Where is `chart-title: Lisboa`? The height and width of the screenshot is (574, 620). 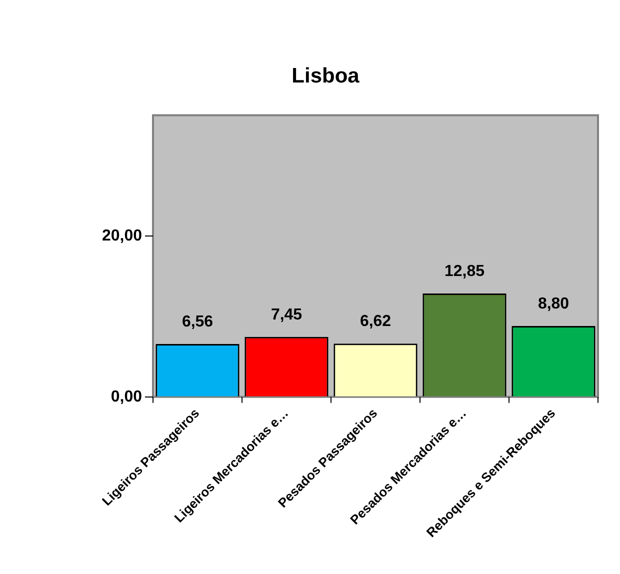 chart-title: Lisboa is located at coordinates (326, 76).